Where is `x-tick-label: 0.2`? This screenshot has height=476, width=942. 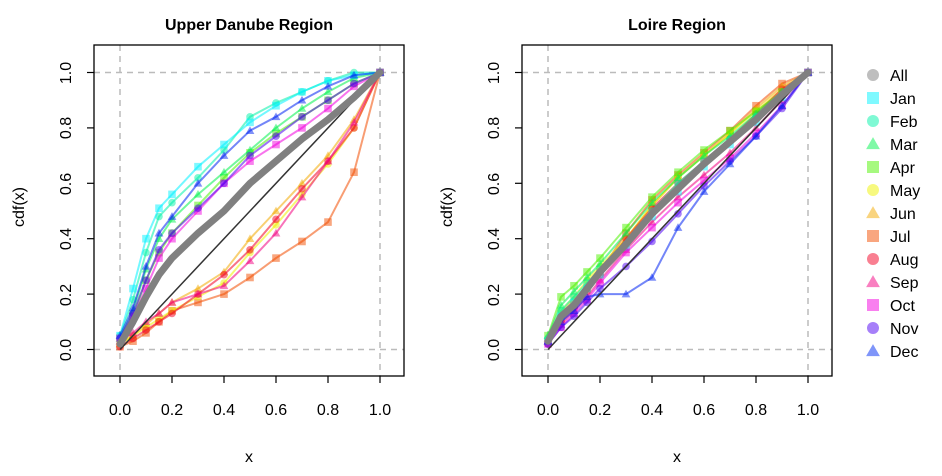 x-tick-label: 0.2 is located at coordinates (600, 410).